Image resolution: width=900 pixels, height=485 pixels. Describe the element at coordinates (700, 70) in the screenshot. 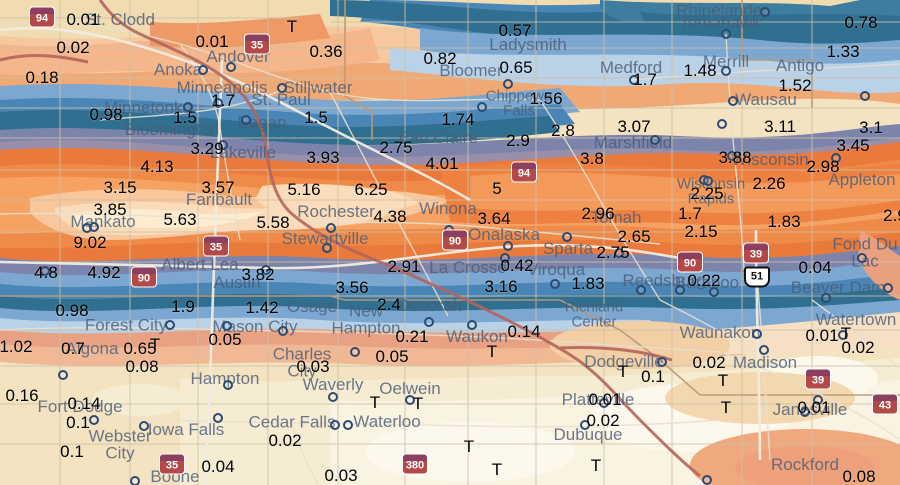

I see `precip-value: 1.48` at that location.